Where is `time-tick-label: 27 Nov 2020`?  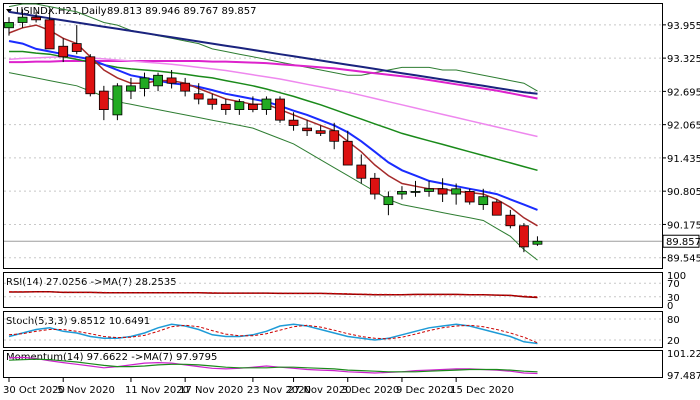
time-tick-label: 27 Nov 2020 is located at coordinates (320, 390).